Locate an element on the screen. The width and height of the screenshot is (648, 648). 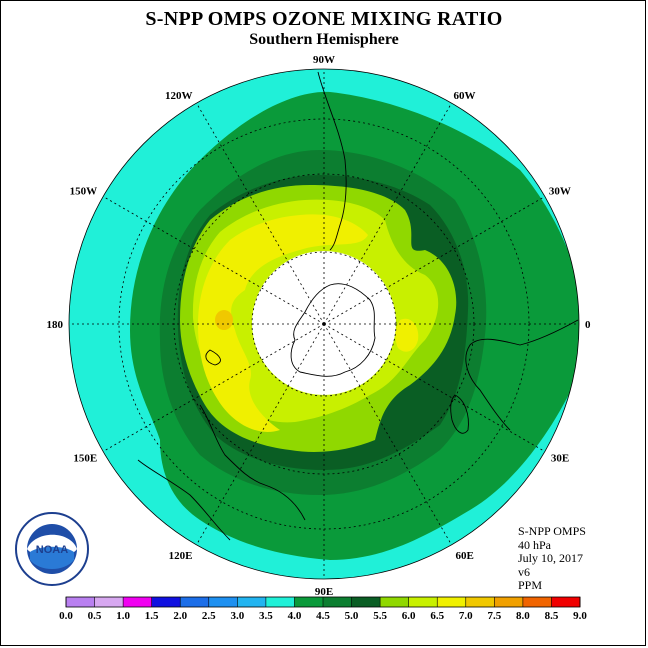
colorbar-tick-label: 0.5 is located at coordinates (95, 616).